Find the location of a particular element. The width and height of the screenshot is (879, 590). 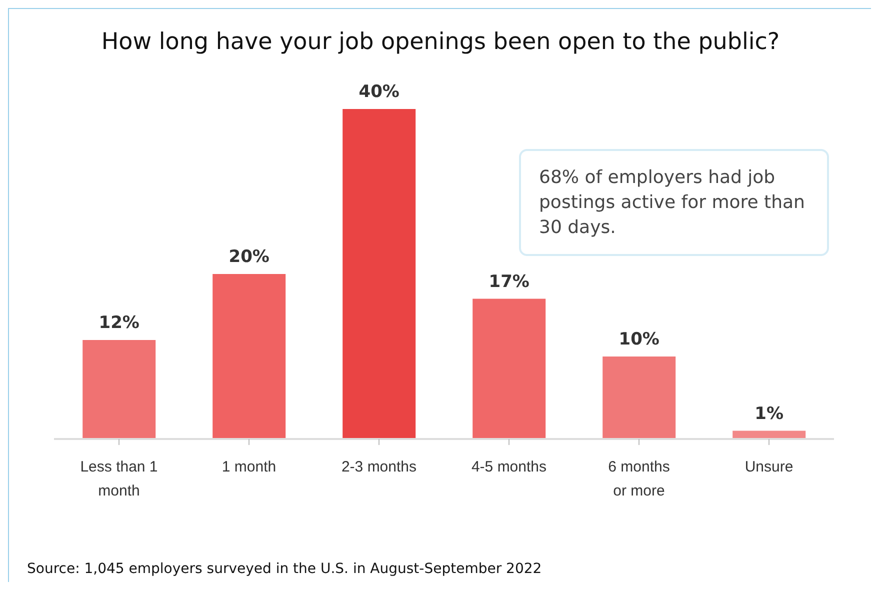

x-tick-label: 6 months or more is located at coordinates (639, 479).